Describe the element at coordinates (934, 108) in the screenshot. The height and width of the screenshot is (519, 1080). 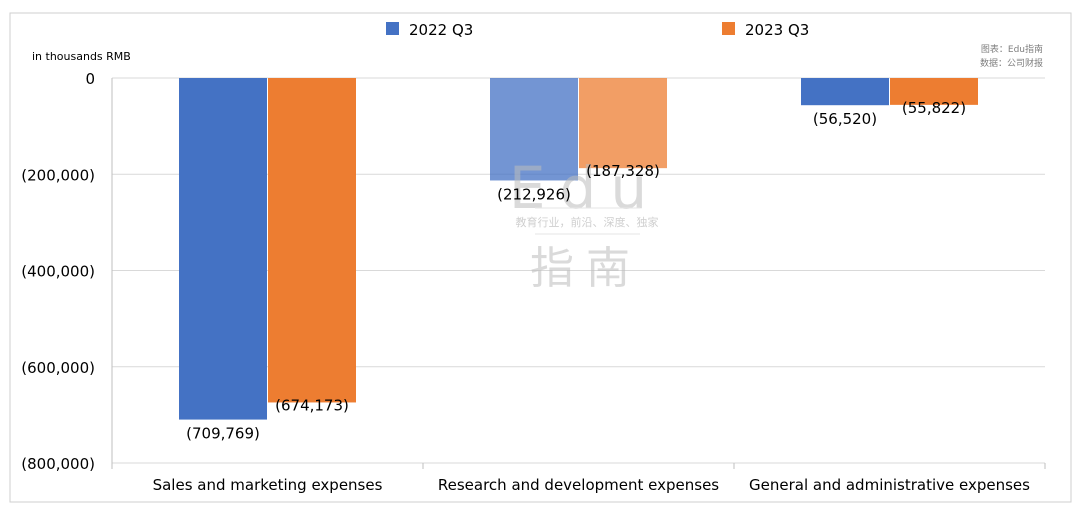
I see `data-label: (55,822)` at that location.